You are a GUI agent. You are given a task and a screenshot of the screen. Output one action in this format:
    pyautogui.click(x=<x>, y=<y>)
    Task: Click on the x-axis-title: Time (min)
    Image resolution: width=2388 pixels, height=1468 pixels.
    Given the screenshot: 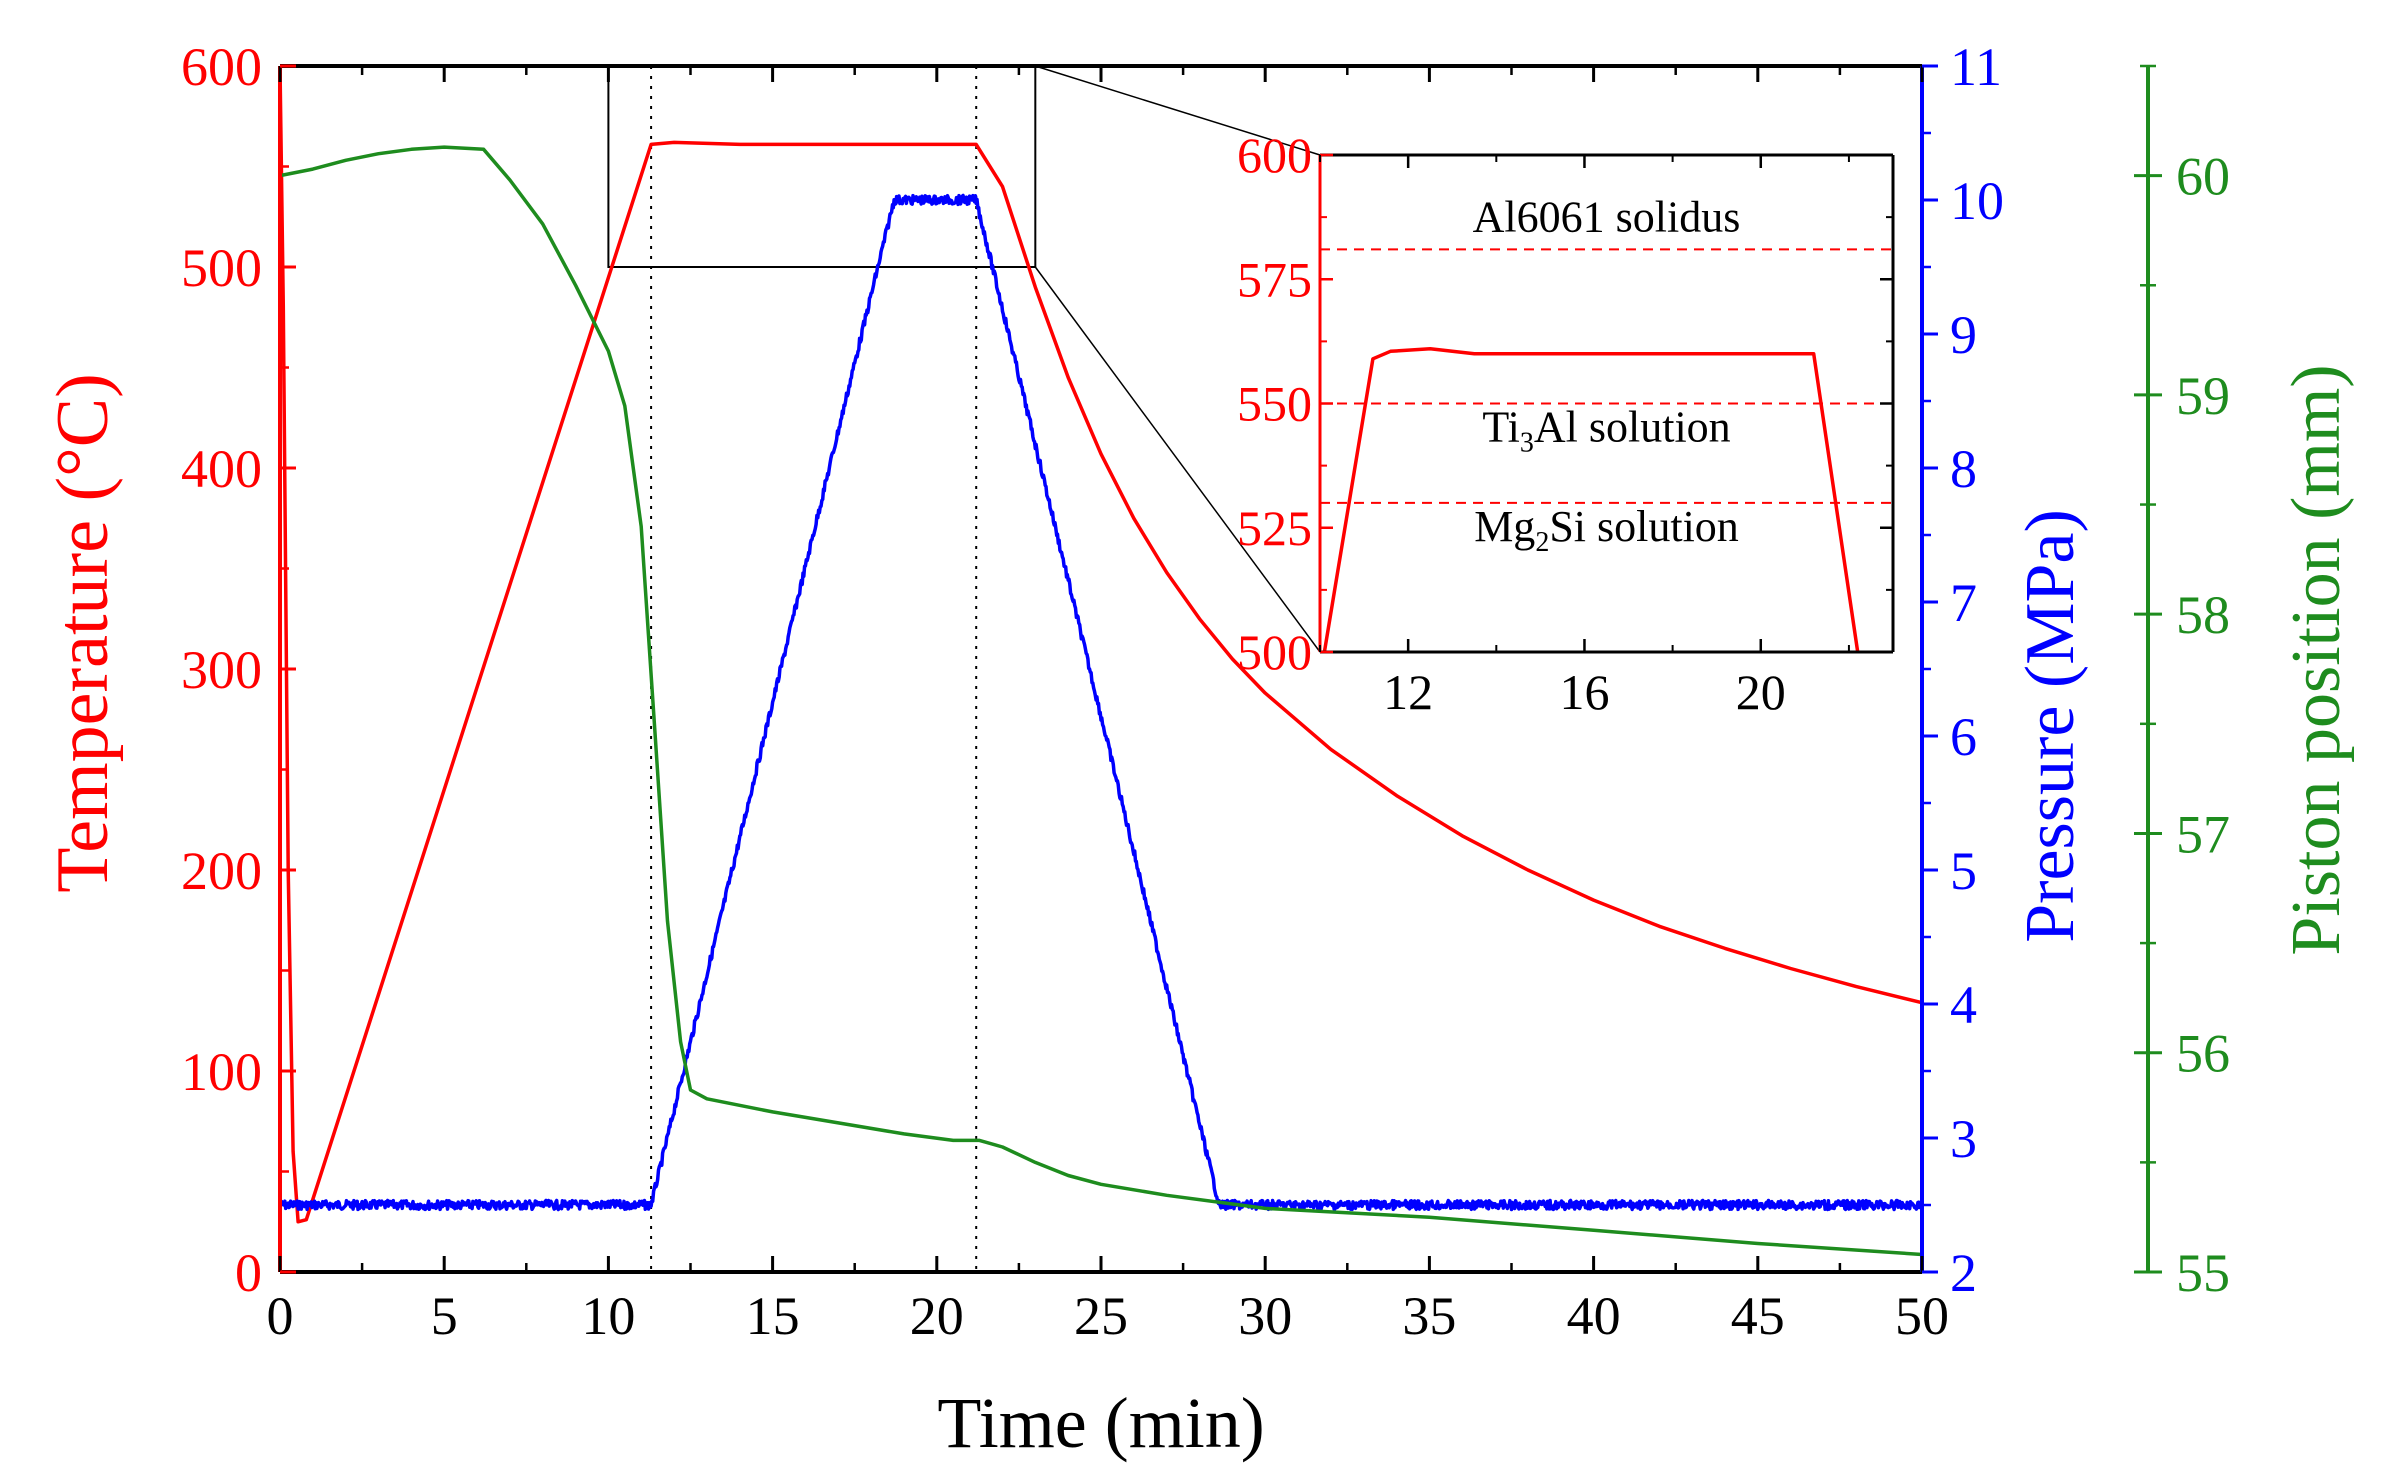 What is the action you would take?
    pyautogui.click(x=1100, y=1423)
    